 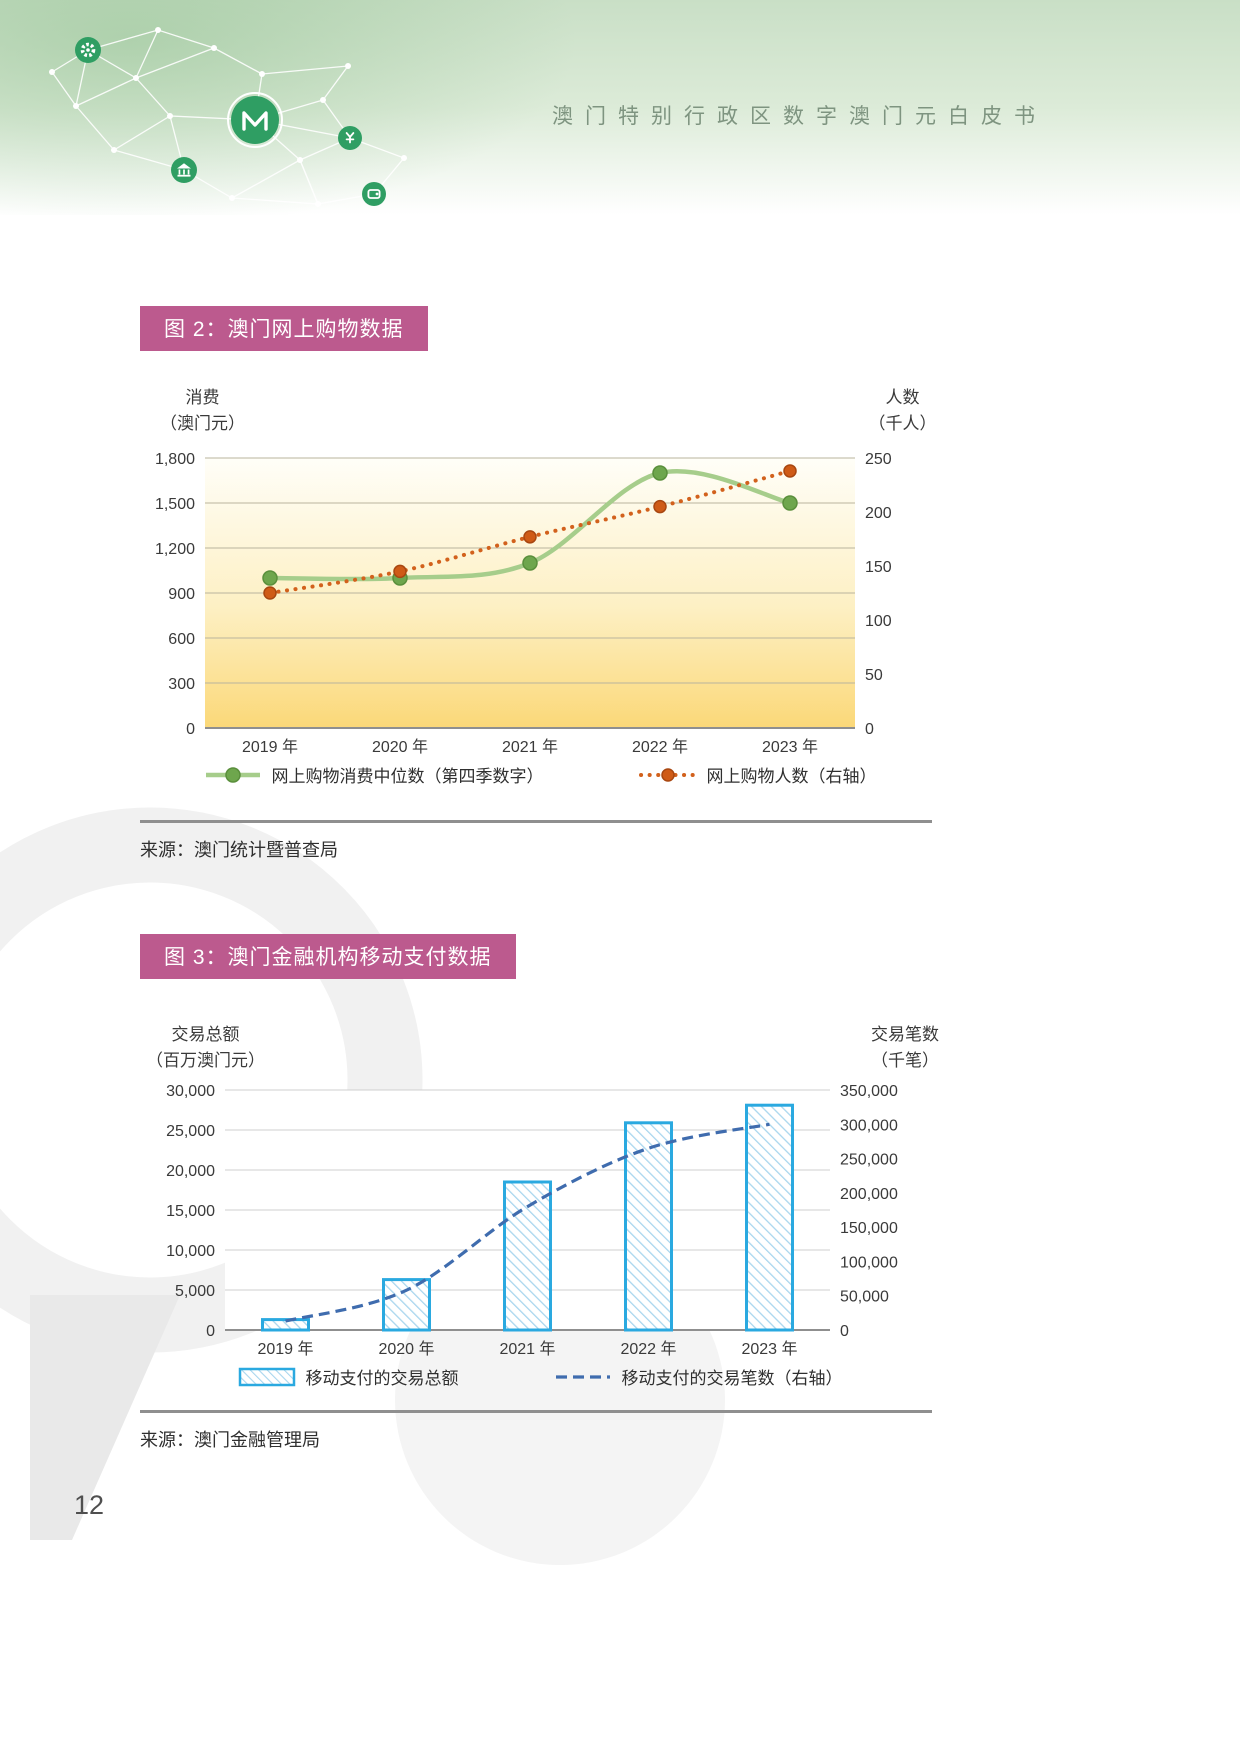 I want to click on left-axis-tick-label: 1,200, so click(x=175, y=549).